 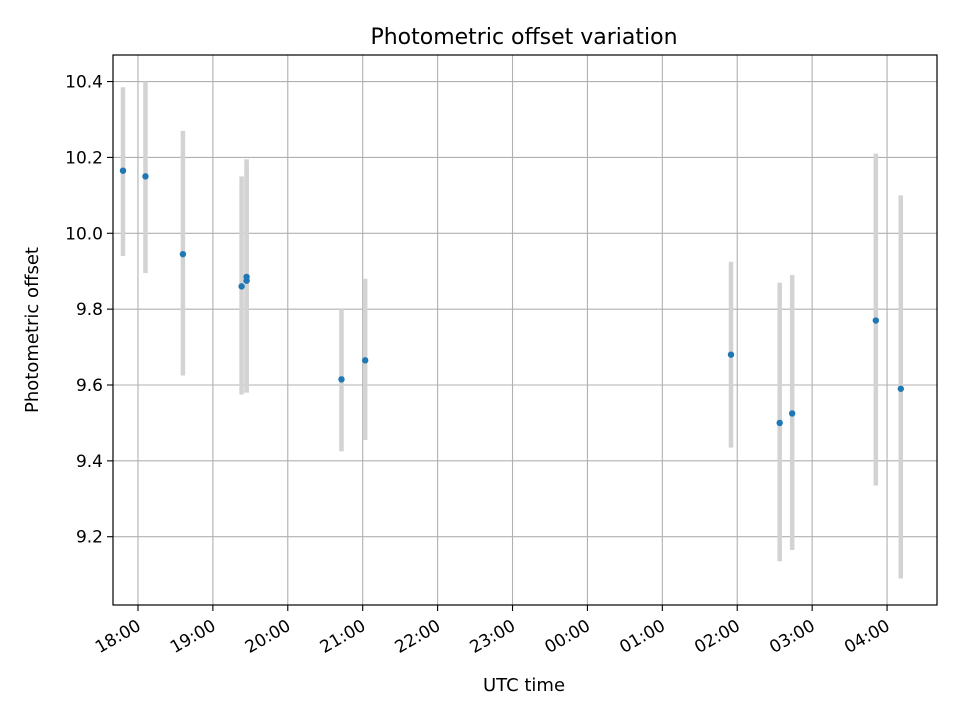 I want to click on y-tick-label: 10.2, so click(x=84, y=158).